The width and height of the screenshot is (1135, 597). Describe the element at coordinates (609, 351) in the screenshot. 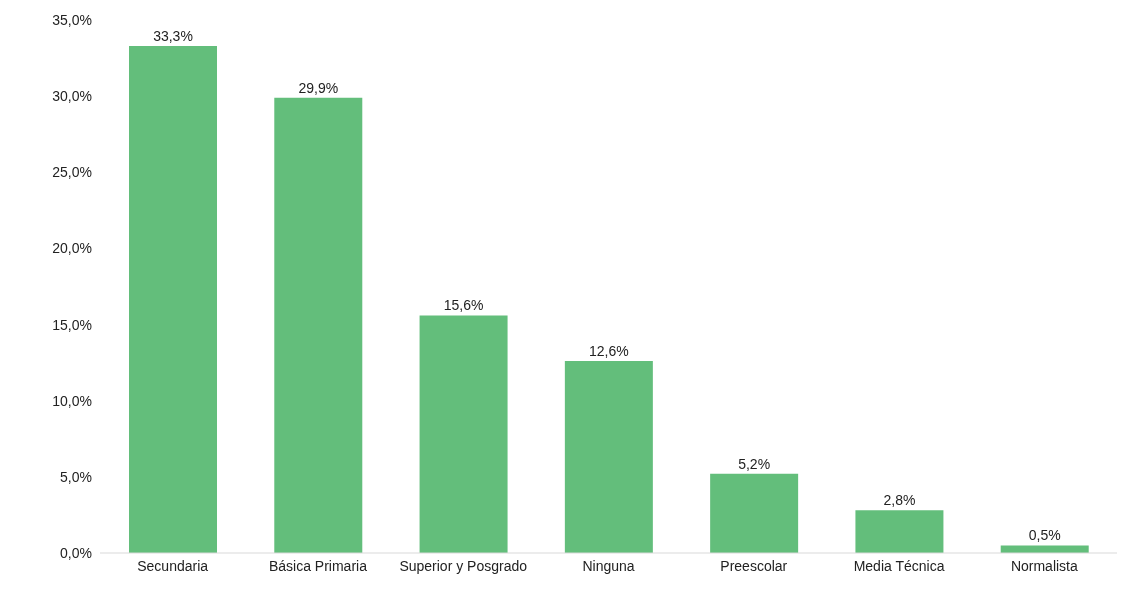

I see `data-label: 12,6%` at that location.